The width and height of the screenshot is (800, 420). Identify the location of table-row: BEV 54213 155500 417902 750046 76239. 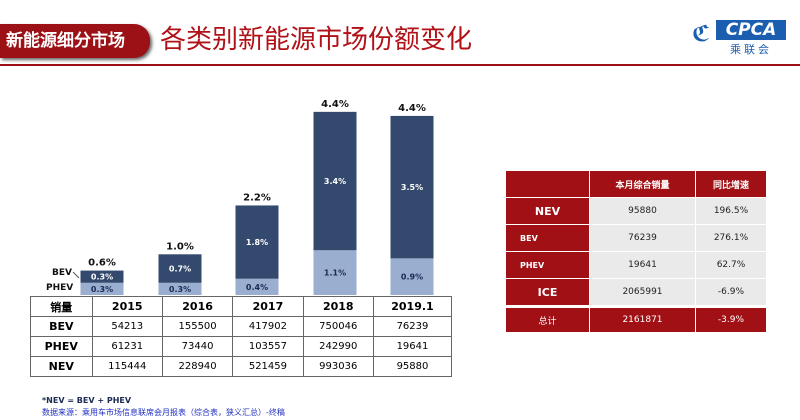
(241, 326).